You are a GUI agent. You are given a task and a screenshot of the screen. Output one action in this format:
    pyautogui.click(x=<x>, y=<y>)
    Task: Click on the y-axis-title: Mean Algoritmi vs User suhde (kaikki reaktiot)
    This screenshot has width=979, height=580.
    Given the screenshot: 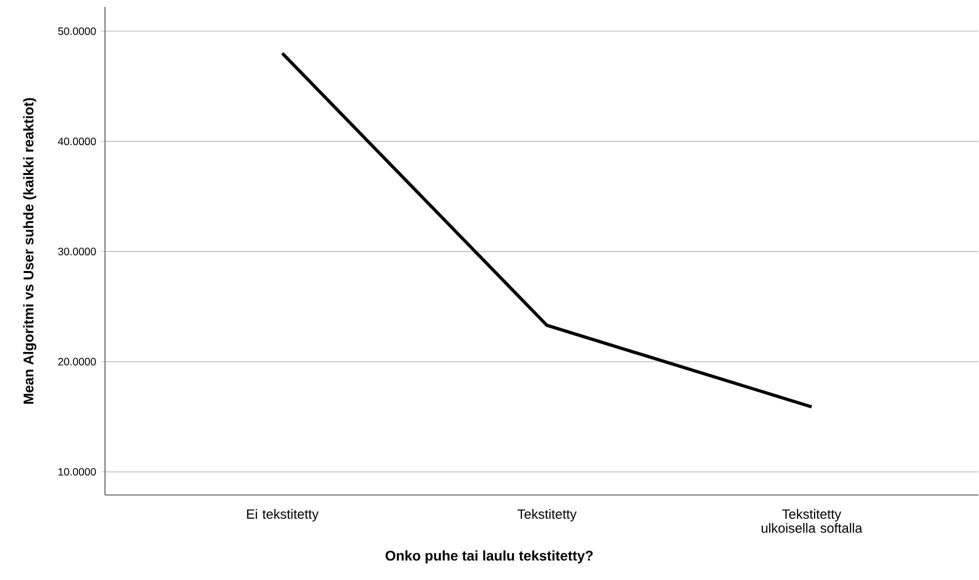 What is the action you would take?
    pyautogui.click(x=29, y=251)
    